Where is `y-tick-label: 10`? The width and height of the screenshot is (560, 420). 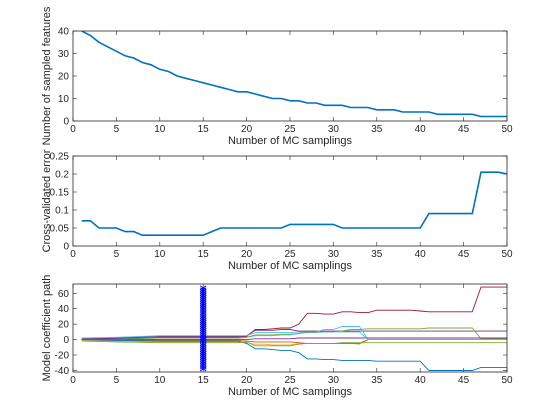
y-tick-label: 10 is located at coordinates (64, 99).